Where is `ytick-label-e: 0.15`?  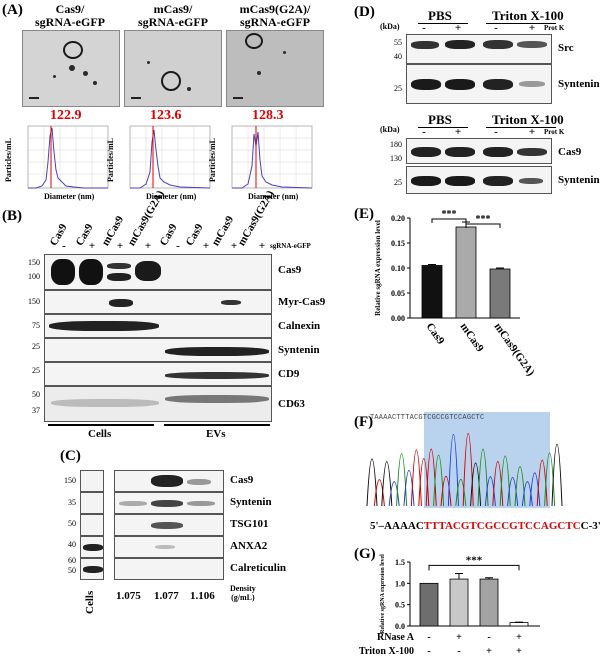 ytick-label-e: 0.15 is located at coordinates (398, 243).